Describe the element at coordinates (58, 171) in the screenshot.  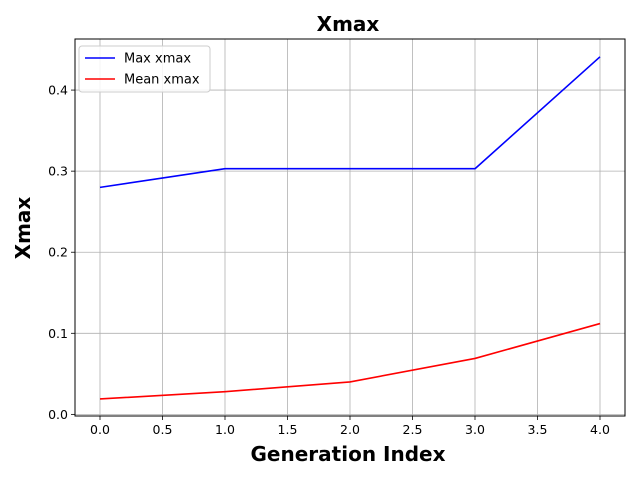
I see `y-tick-label: 0.3` at that location.